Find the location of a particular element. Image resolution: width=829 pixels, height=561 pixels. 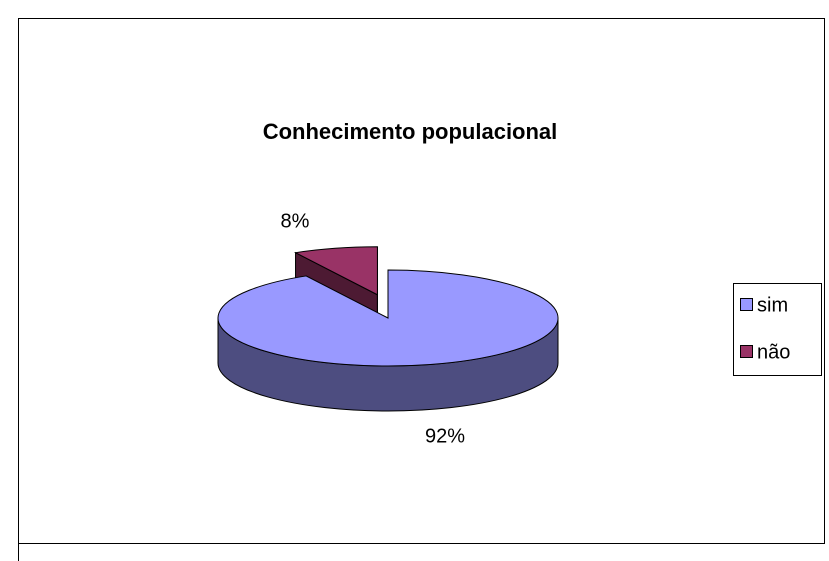

pie is located at coordinates (388, 329).